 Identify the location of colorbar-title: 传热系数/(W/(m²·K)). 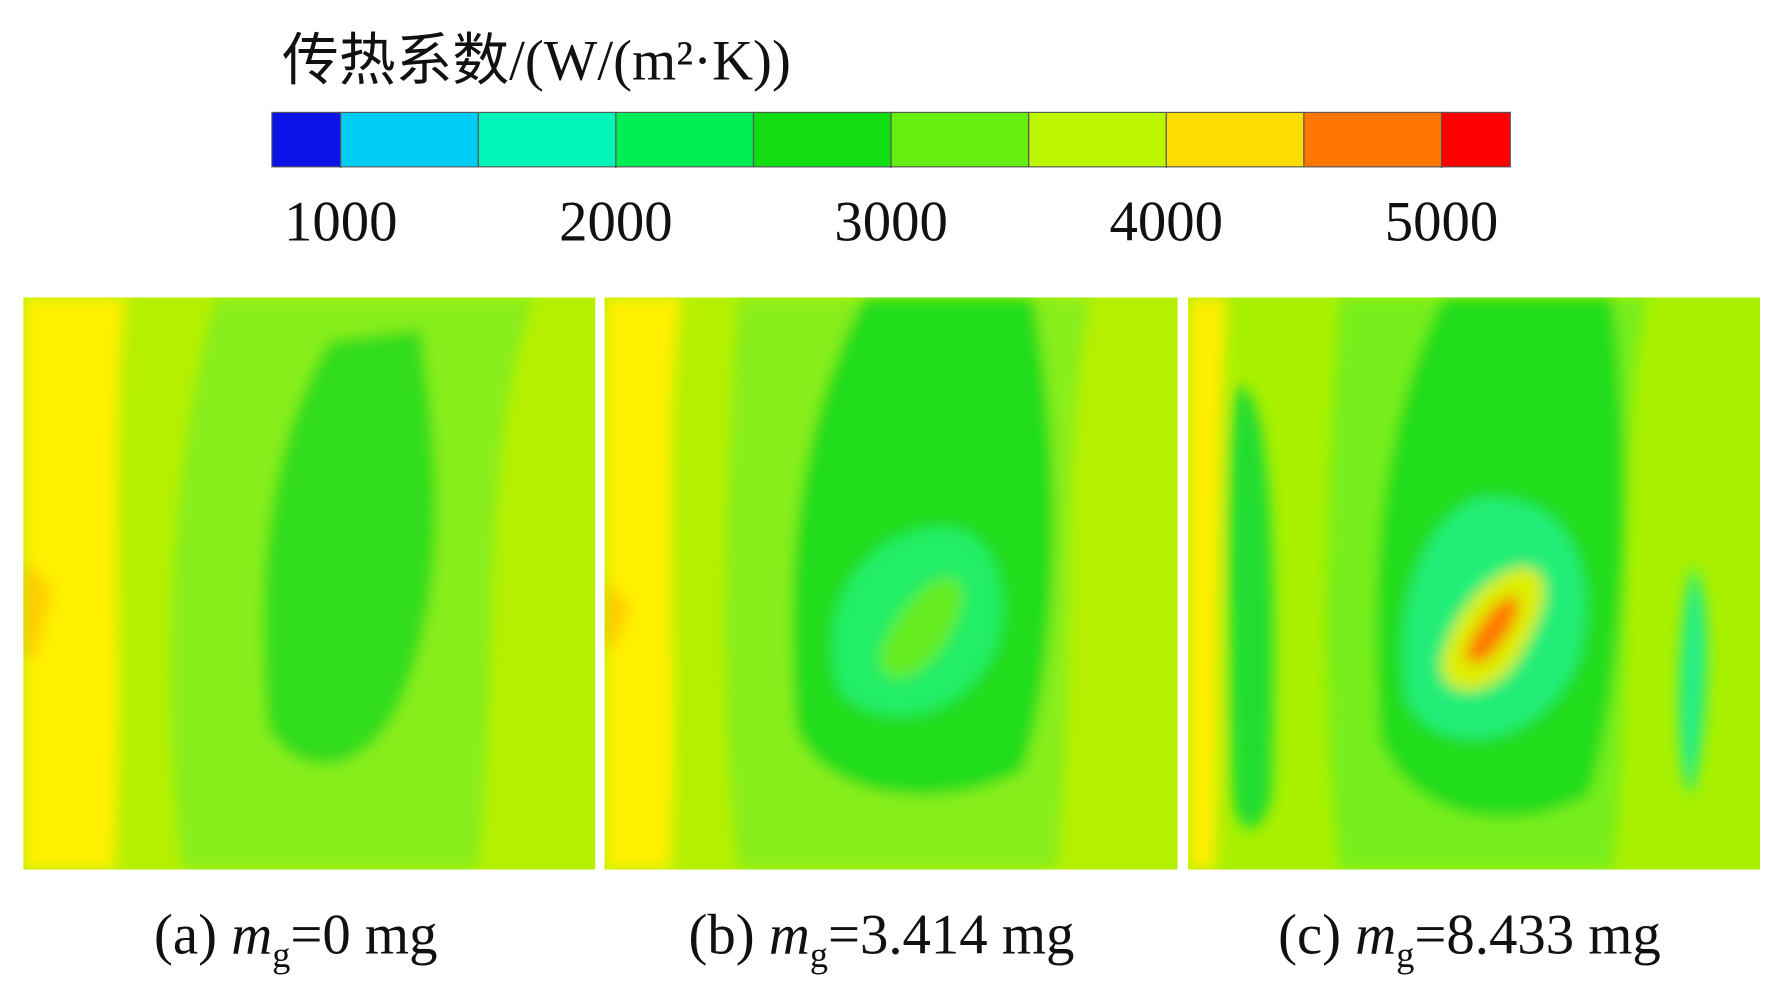
(536, 60).